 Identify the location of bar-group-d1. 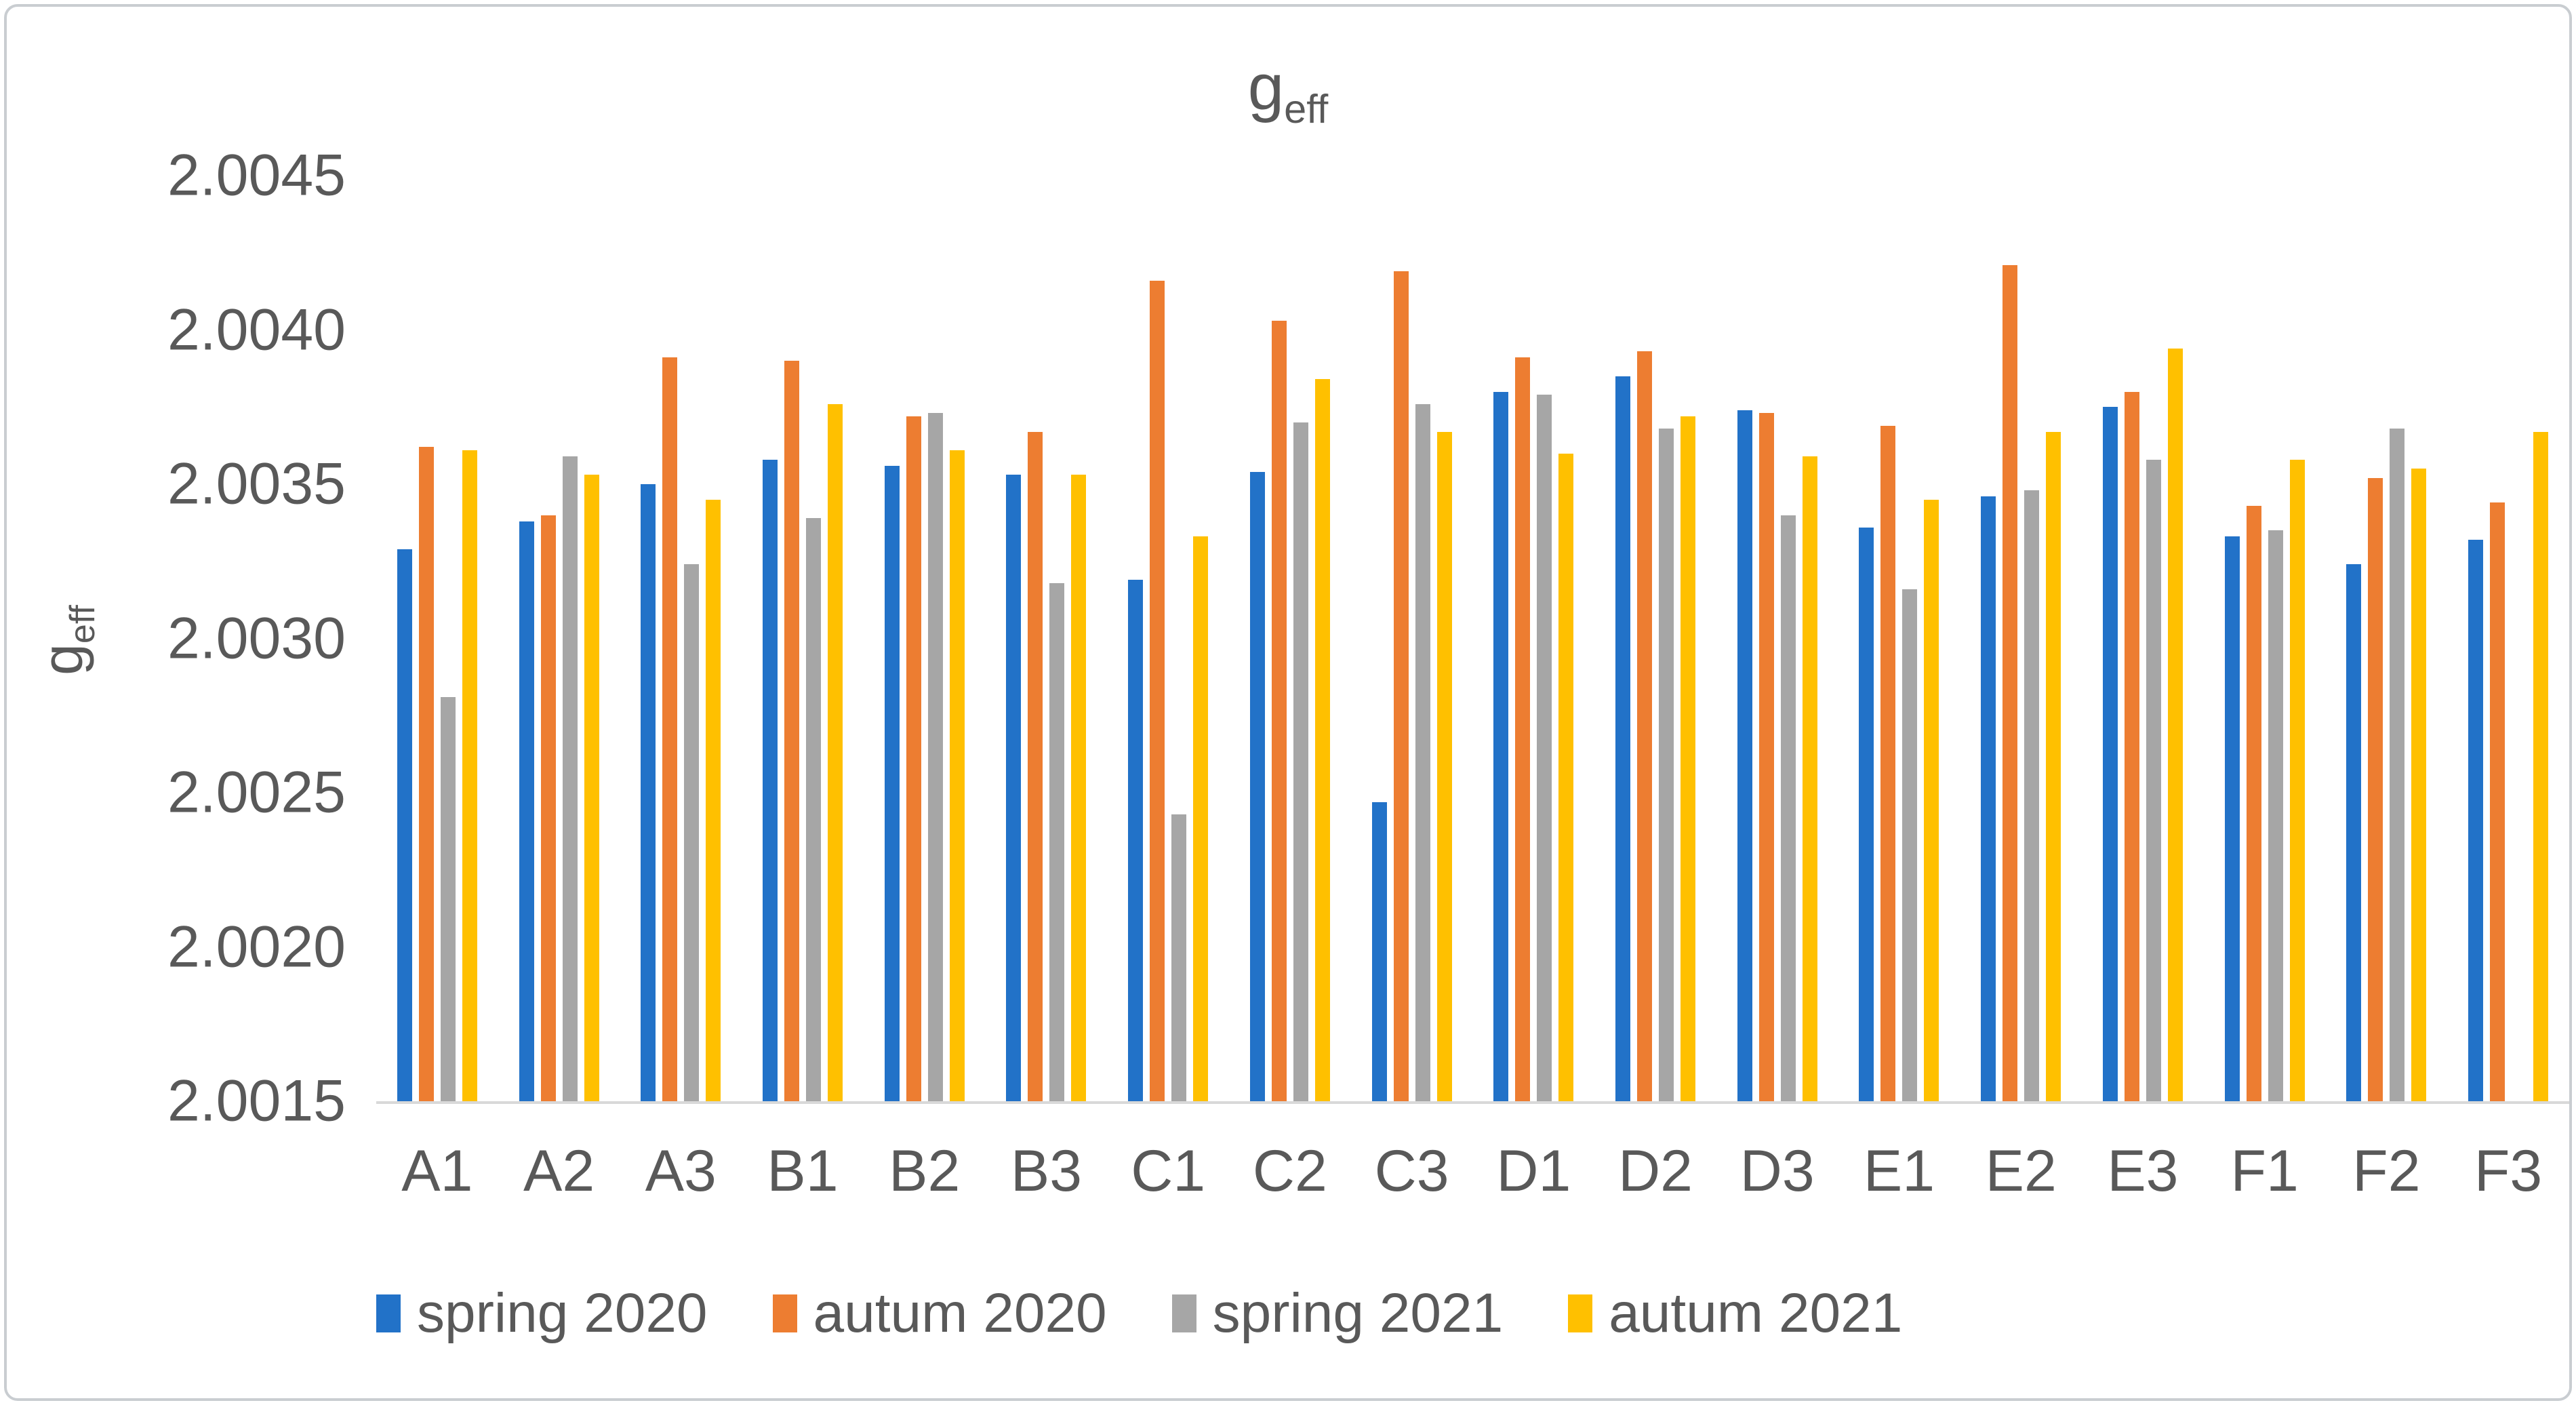
(1533, 638).